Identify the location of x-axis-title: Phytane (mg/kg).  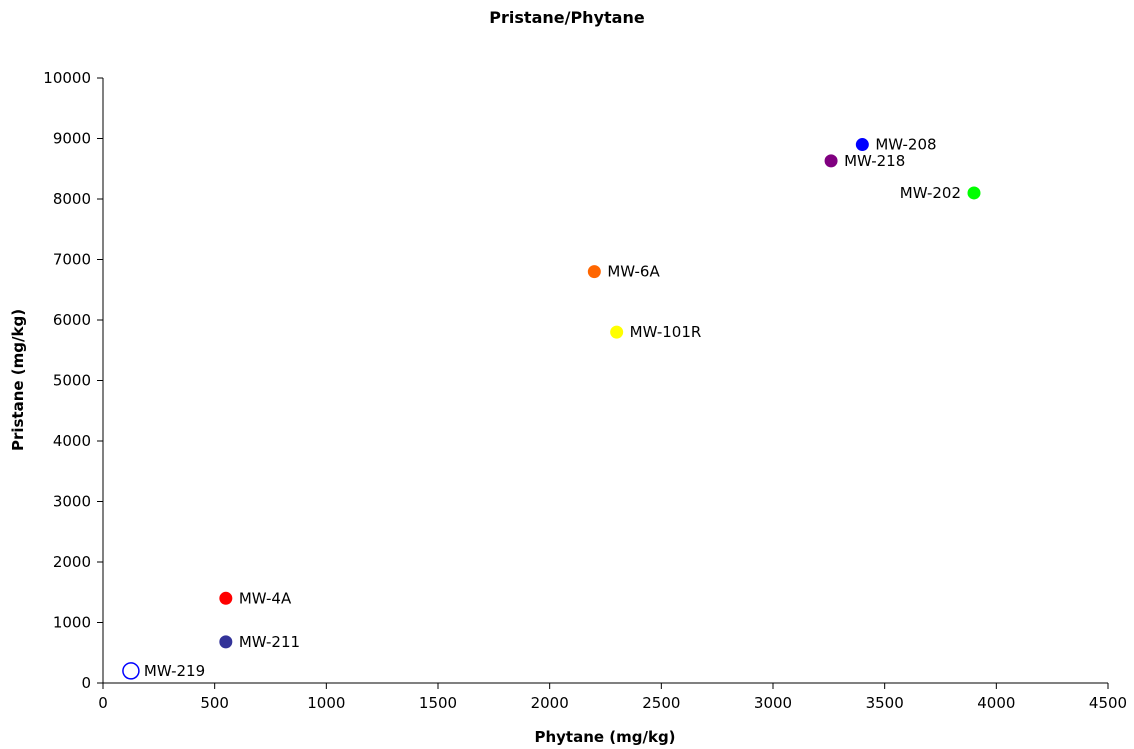
(604, 737).